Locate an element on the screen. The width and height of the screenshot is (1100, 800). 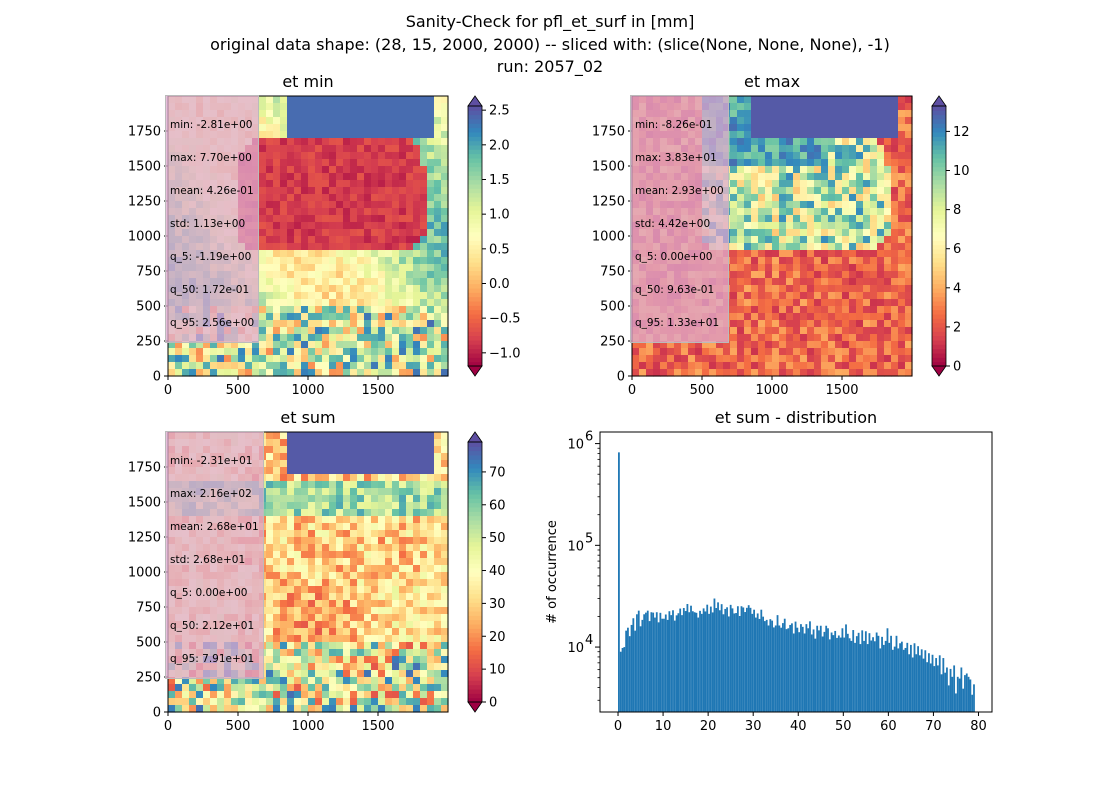
colorbar-tick-label: 10 is located at coordinates (961, 171).